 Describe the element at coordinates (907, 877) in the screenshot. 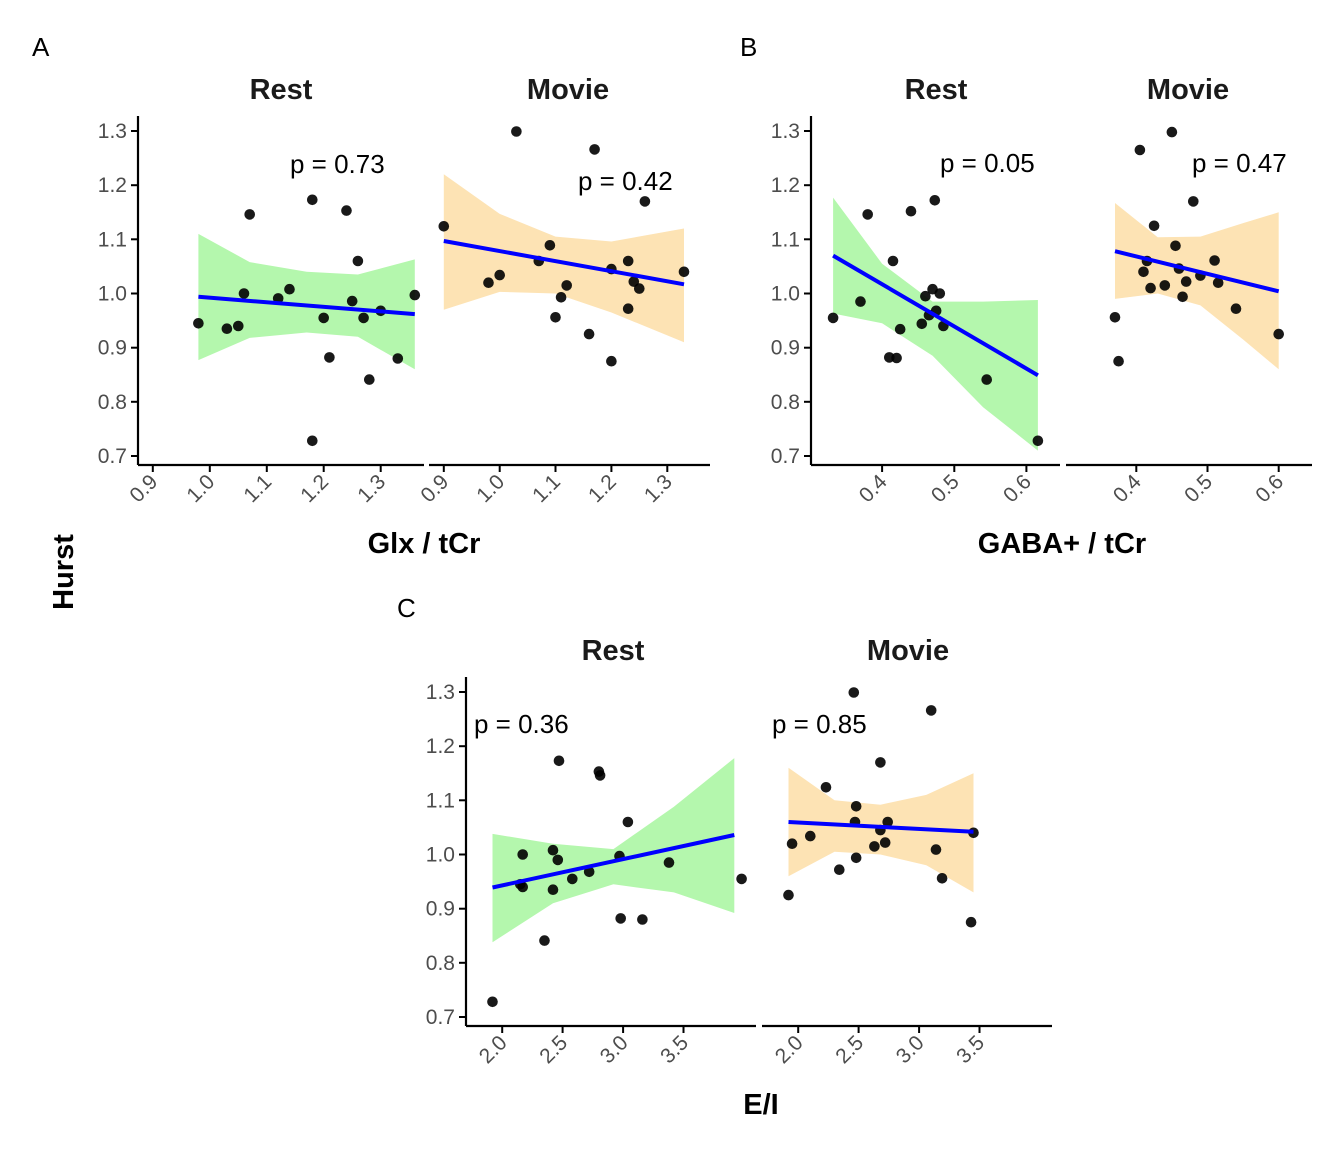

I see `facet-movie-plot: p = 0.85 2.0 2.5 3.0 3.5` at that location.